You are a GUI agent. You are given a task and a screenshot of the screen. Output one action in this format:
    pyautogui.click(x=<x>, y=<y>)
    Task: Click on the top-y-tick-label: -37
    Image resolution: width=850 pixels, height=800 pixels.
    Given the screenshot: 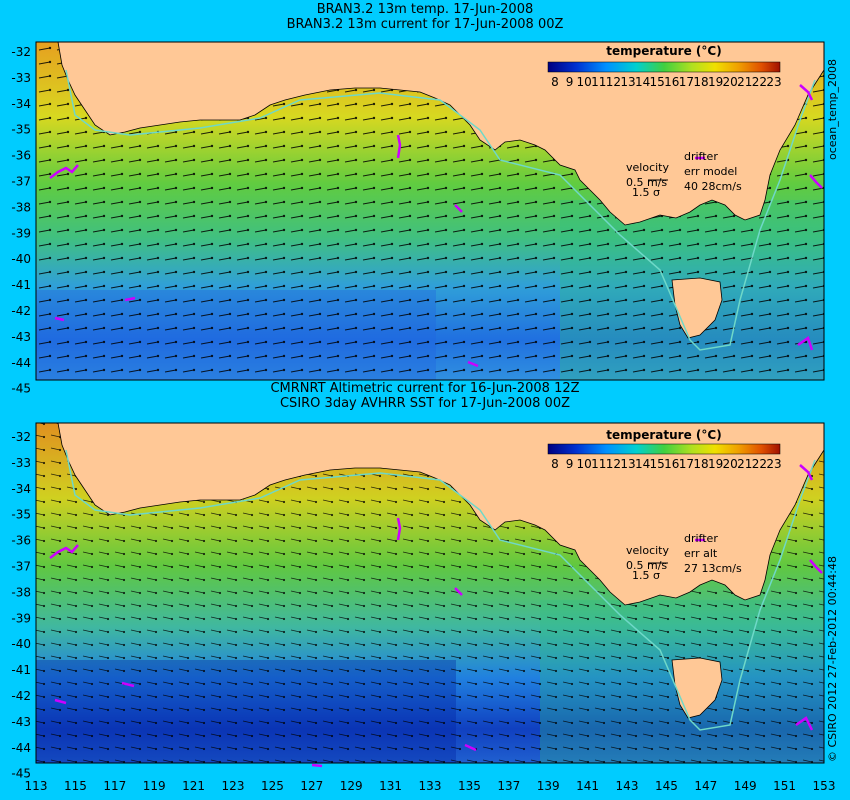 What is the action you would take?
    pyautogui.click(x=21, y=182)
    